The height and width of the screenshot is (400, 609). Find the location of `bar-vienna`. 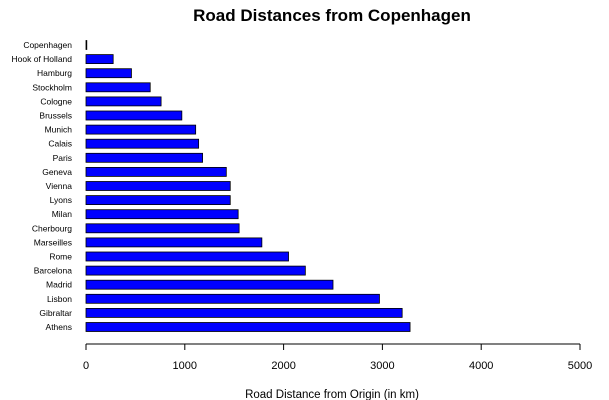

bar-vienna is located at coordinates (158, 186).